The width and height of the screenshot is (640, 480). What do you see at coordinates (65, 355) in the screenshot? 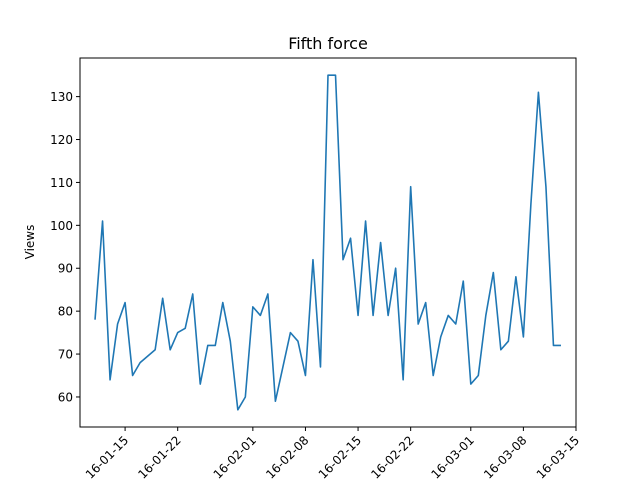
I see `y-tick-label: 70` at bounding box center [65, 355].